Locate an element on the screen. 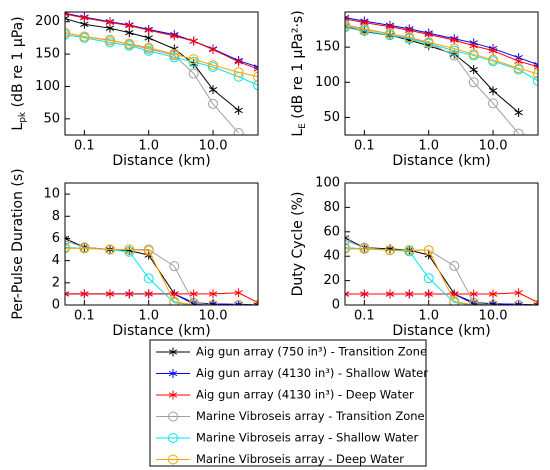  y-axis-label: Lpk (dB re 1 μPa) is located at coordinates (19, 73).